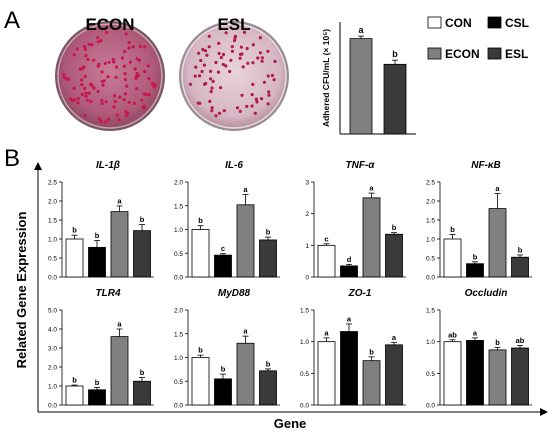  I want to click on subplot-y-tick-label: 2, so click(307, 214).